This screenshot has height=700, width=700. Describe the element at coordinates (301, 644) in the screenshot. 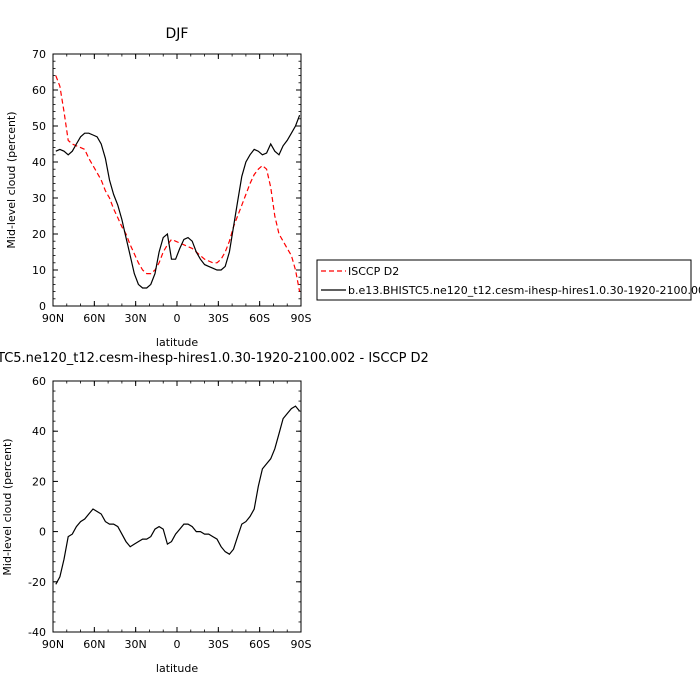

I see `bottom-xtick-label-6: 90S` at that location.